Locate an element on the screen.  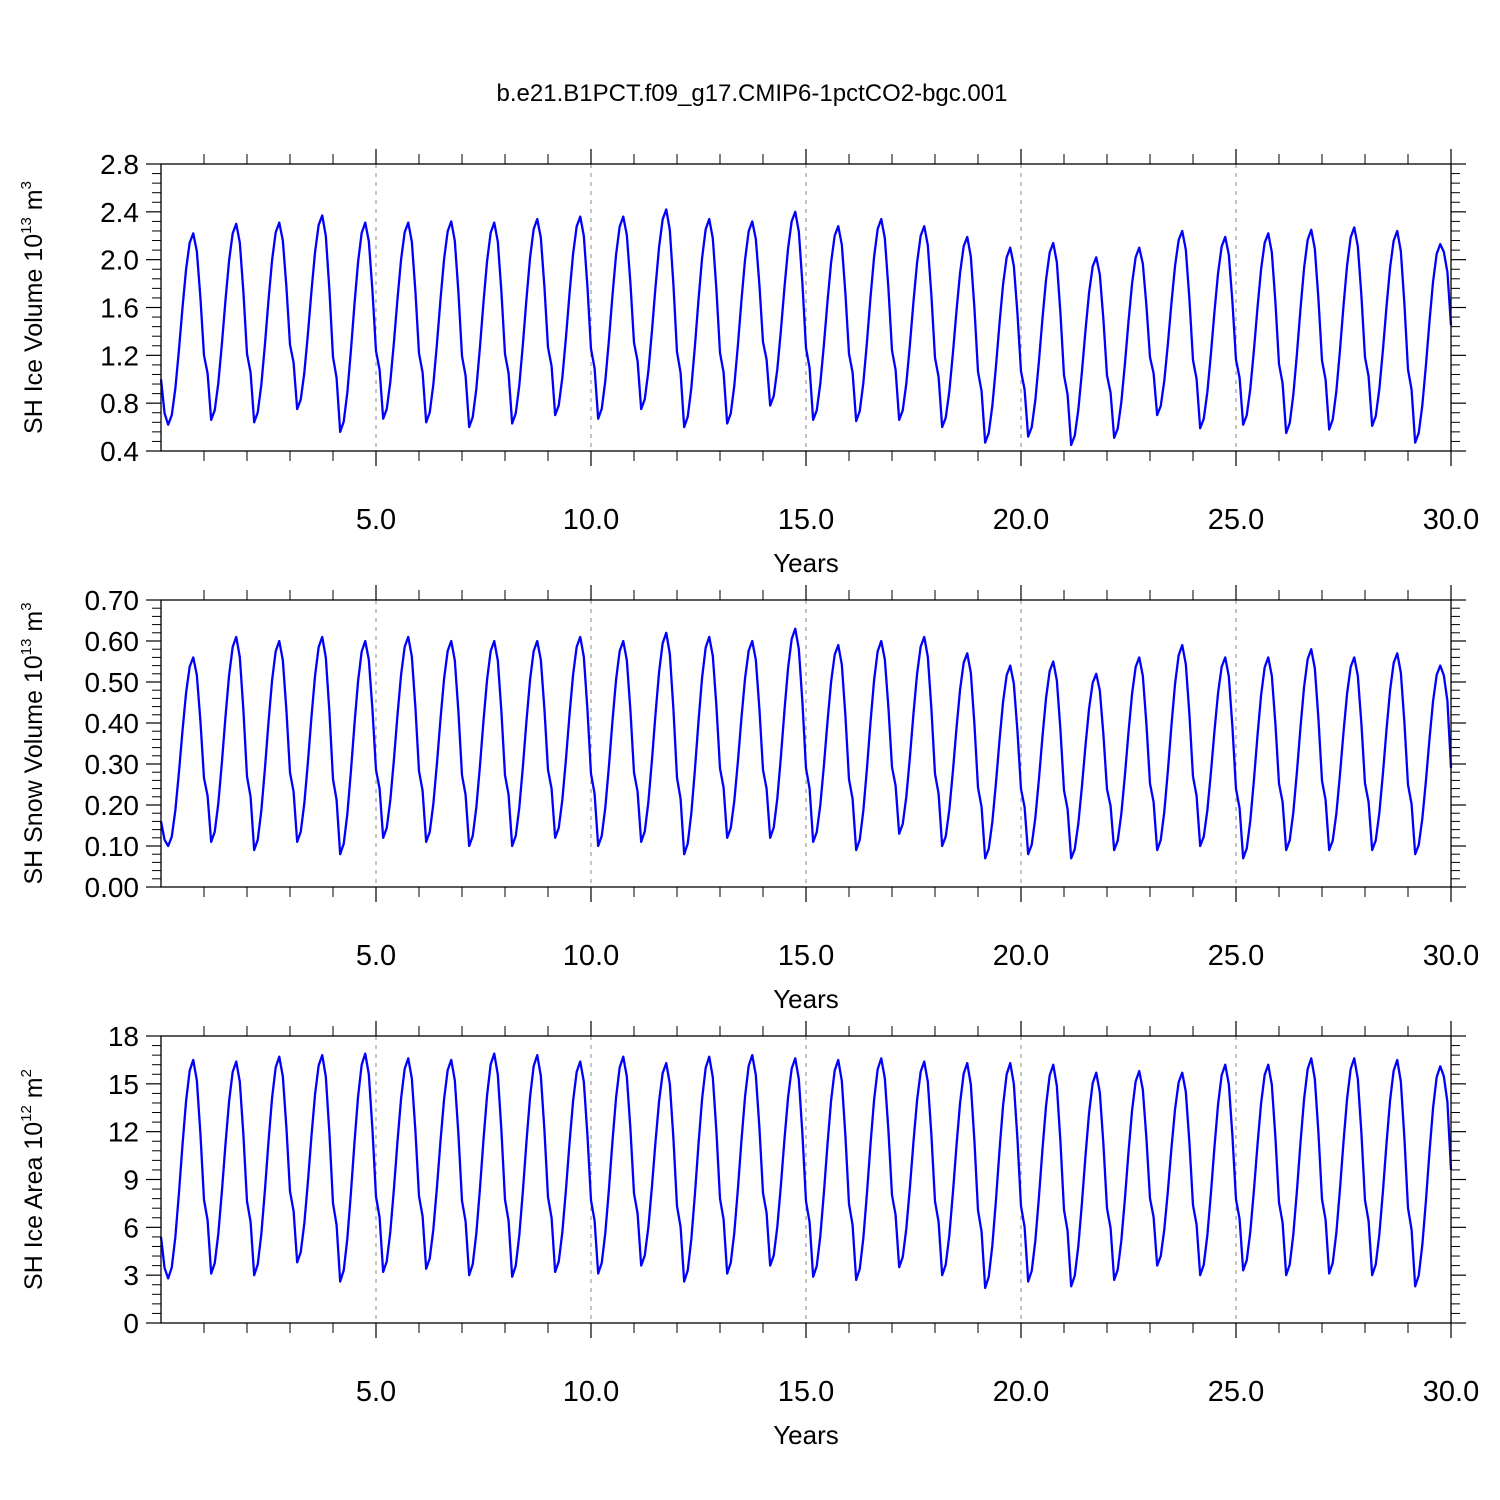
y-tick-label: 15 is located at coordinates (123, 1084).